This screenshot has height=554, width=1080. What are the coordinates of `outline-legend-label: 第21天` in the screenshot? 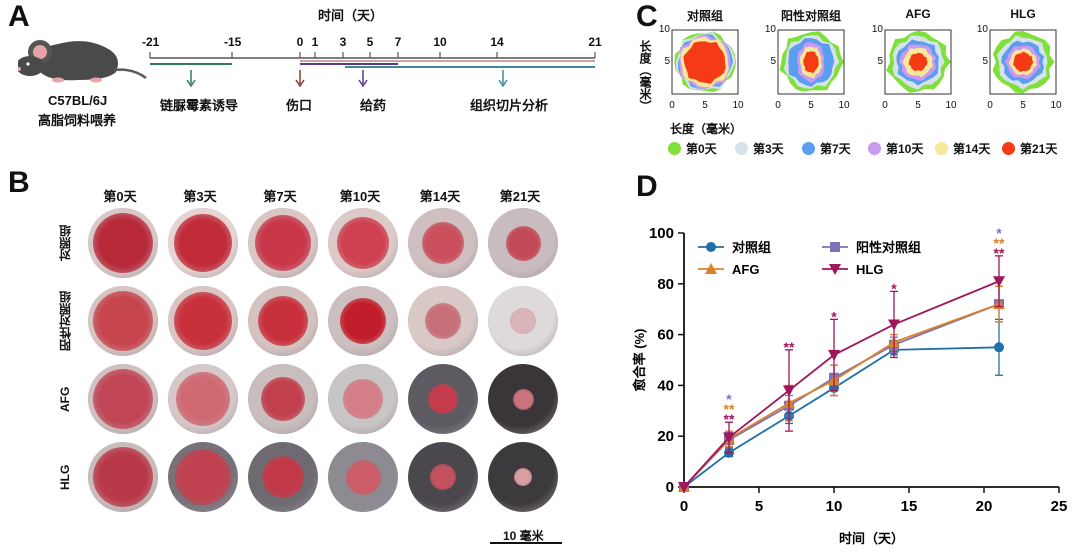 It's located at (1039, 149).